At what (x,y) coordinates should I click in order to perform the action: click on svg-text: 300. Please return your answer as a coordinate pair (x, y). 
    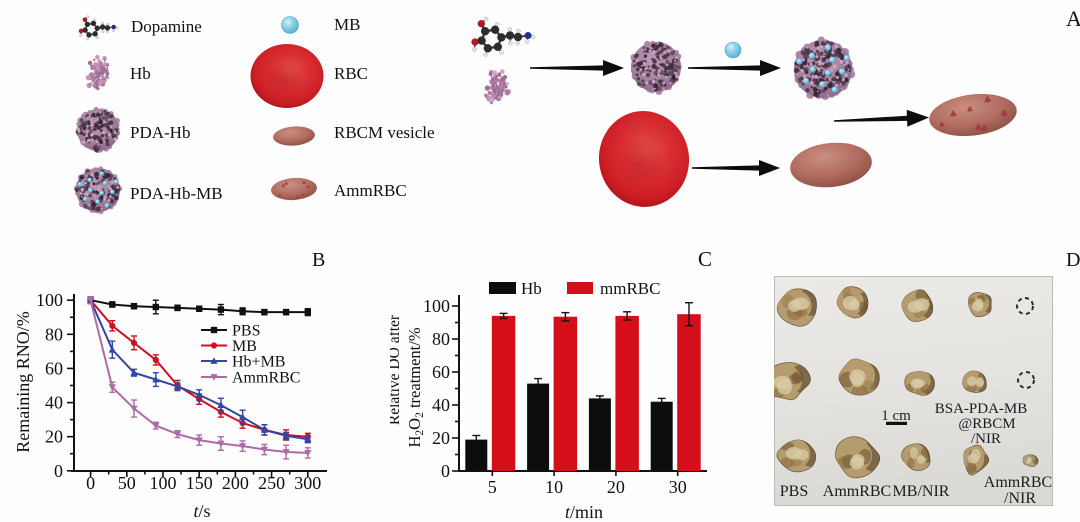
    Looking at the image, I should click on (307, 483).